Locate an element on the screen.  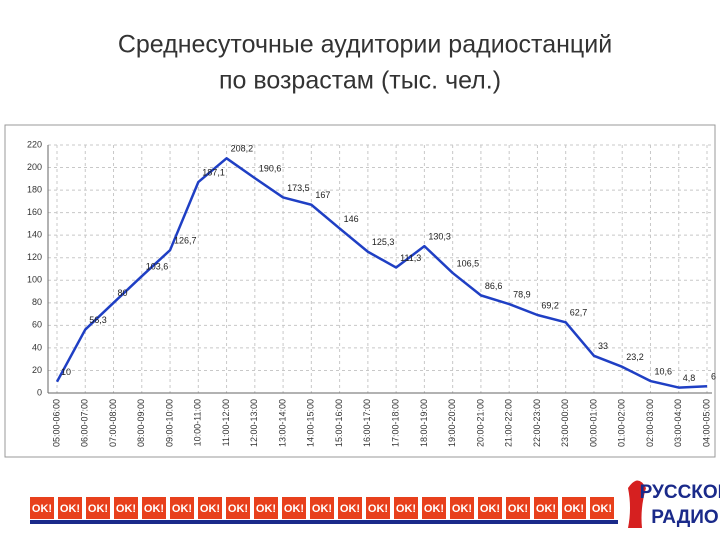
x-tick-label: 01:00-02:00 is located at coordinates (622, 423).